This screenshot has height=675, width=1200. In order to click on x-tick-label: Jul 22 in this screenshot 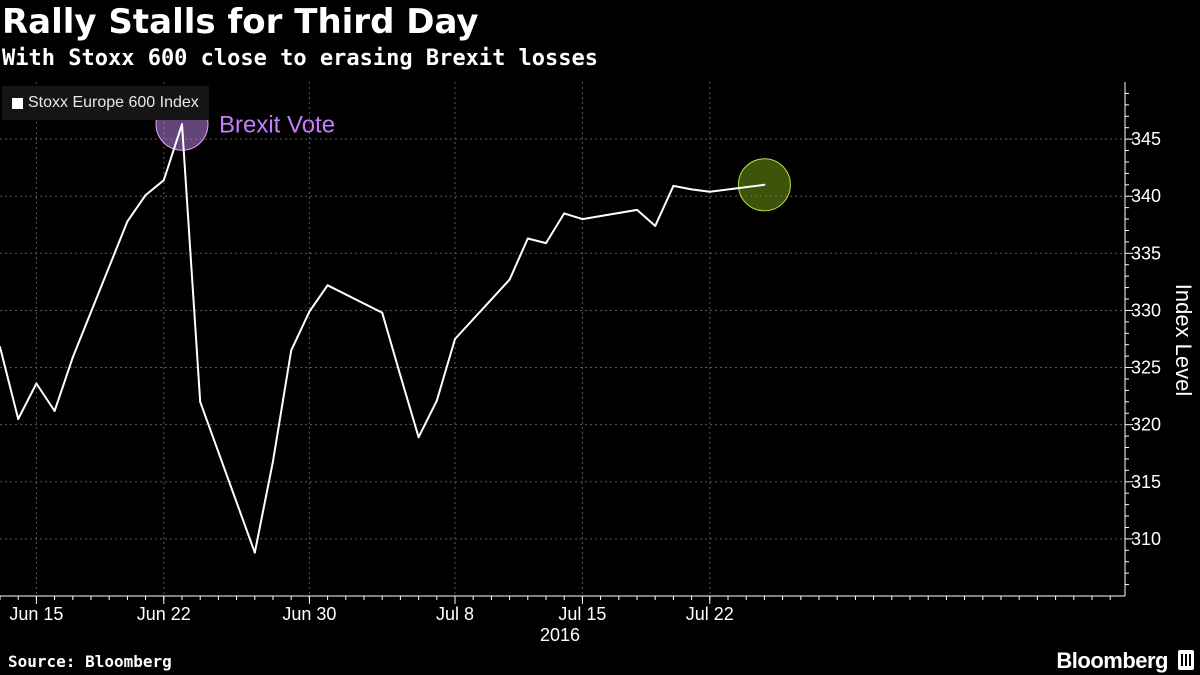, I will do `click(710, 614)`.